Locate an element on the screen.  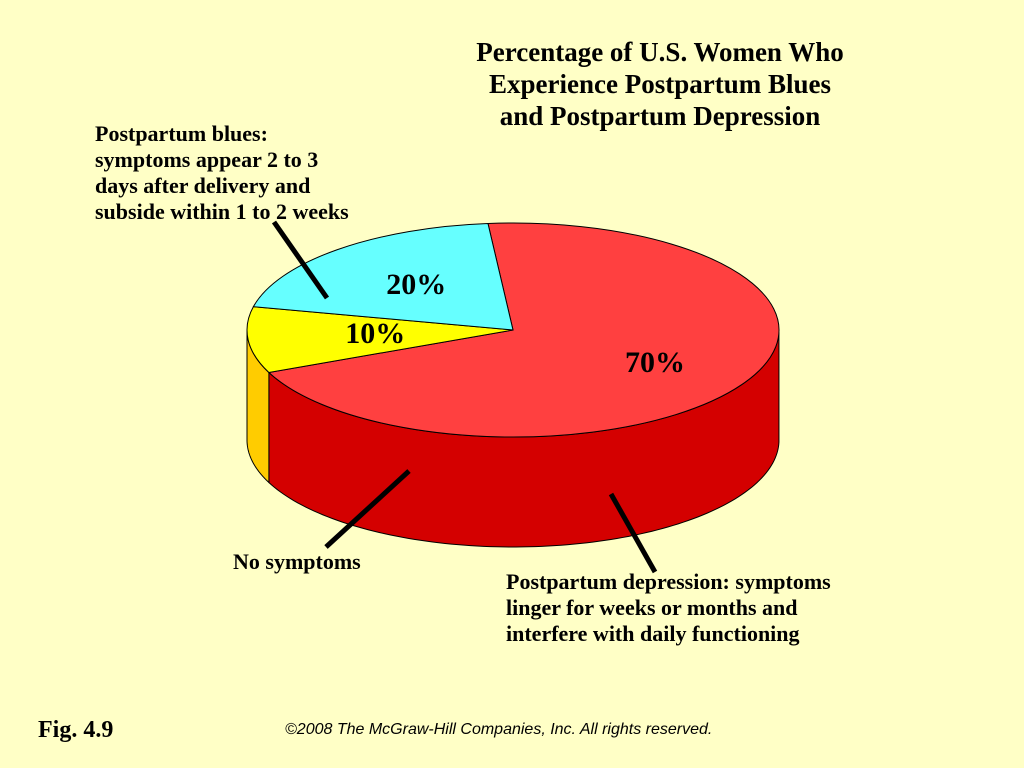
slice-postpartum-depression is located at coordinates (380, 340).